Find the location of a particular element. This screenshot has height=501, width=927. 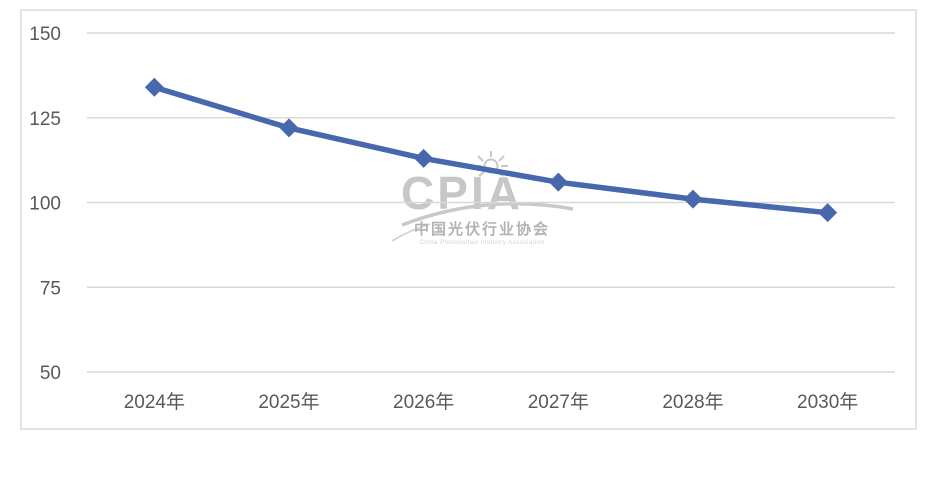

x-axis-label: 2027年 is located at coordinates (558, 402).